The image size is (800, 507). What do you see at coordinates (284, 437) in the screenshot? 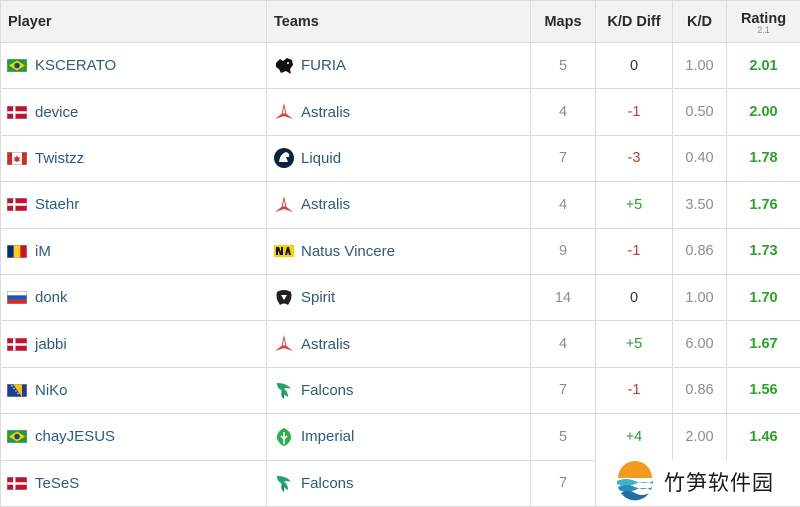
I see `imperial-leaf-icon` at bounding box center [284, 437].